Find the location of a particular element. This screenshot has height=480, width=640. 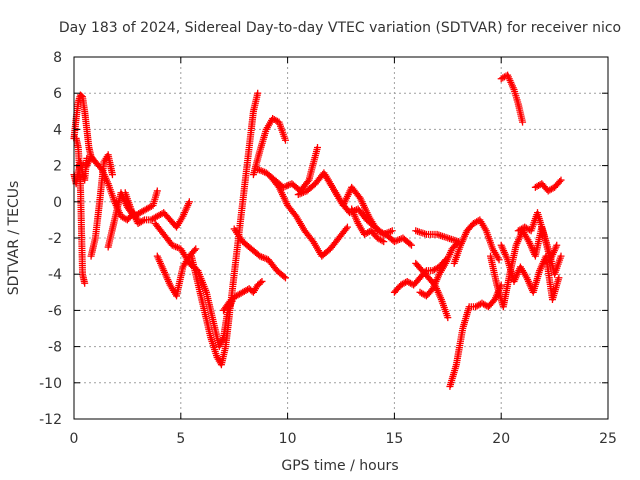

y-tick-label: 0 is located at coordinates (57, 203).